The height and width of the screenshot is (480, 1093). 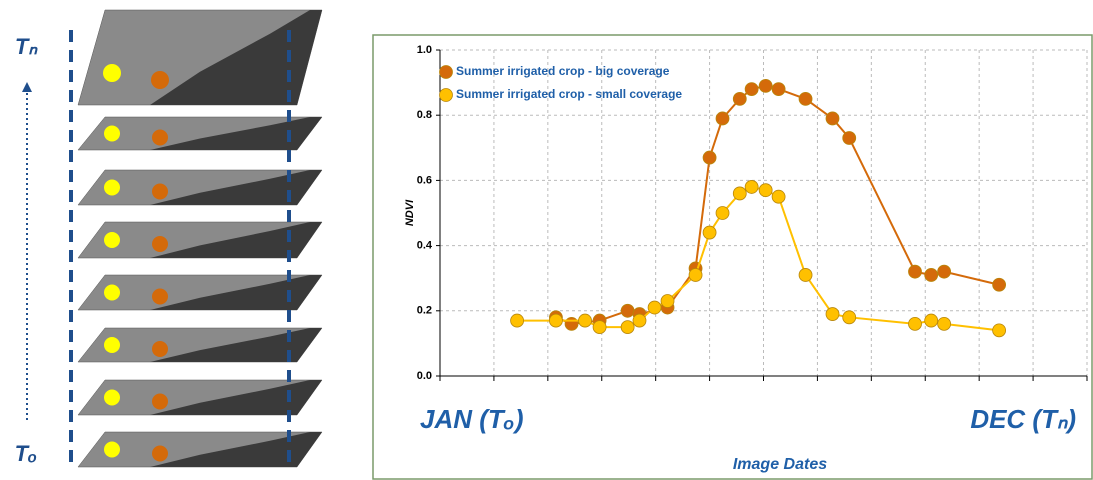 I want to click on y-tick-label: 1.0, so click(x=424, y=50).